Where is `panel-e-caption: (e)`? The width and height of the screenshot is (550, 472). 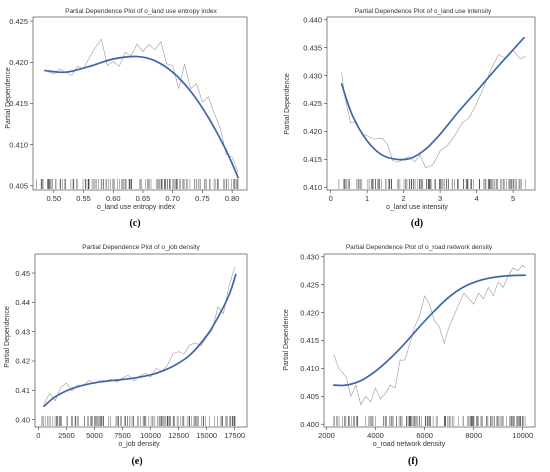
panel-e-caption: (e) is located at coordinates (136, 461).